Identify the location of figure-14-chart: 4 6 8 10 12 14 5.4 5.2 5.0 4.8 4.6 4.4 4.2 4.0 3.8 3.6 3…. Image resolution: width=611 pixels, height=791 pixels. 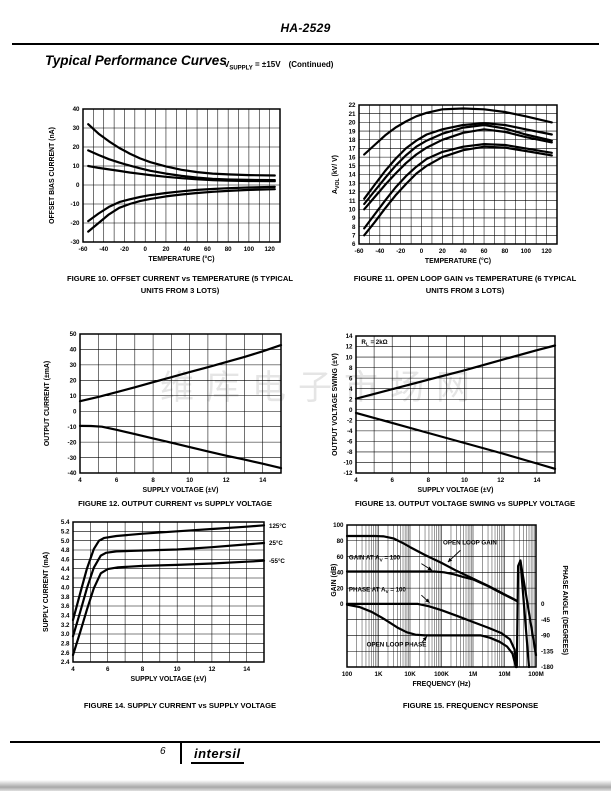
(165, 601).